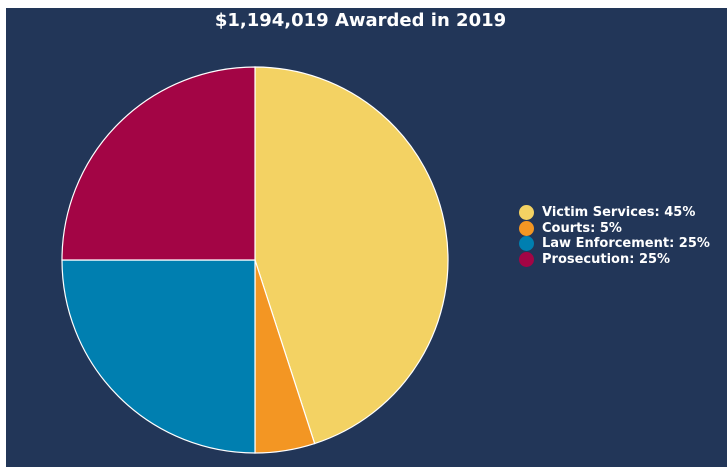 This screenshot has height=467, width=727. I want to click on legend-label-prosecution: Prosecution: 25%, so click(606, 259).